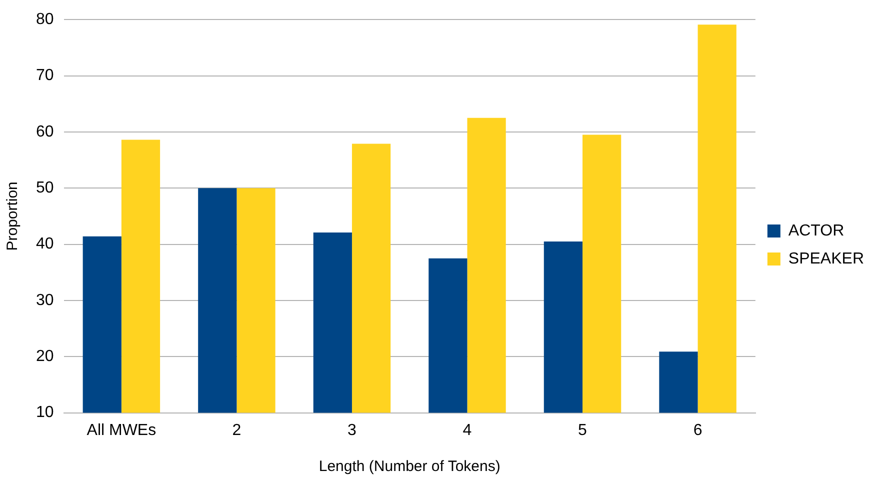 The height and width of the screenshot is (485, 879). What do you see at coordinates (45, 188) in the screenshot?
I see `y-tick-label: 50` at bounding box center [45, 188].